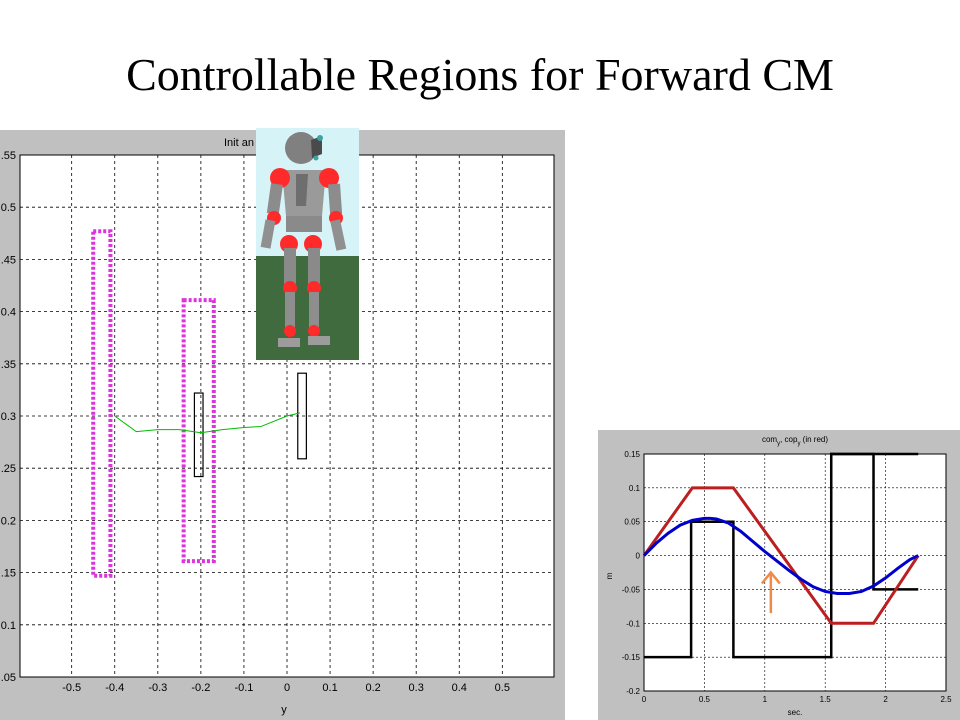  I want to click on grid-lines, so click(795, 572).